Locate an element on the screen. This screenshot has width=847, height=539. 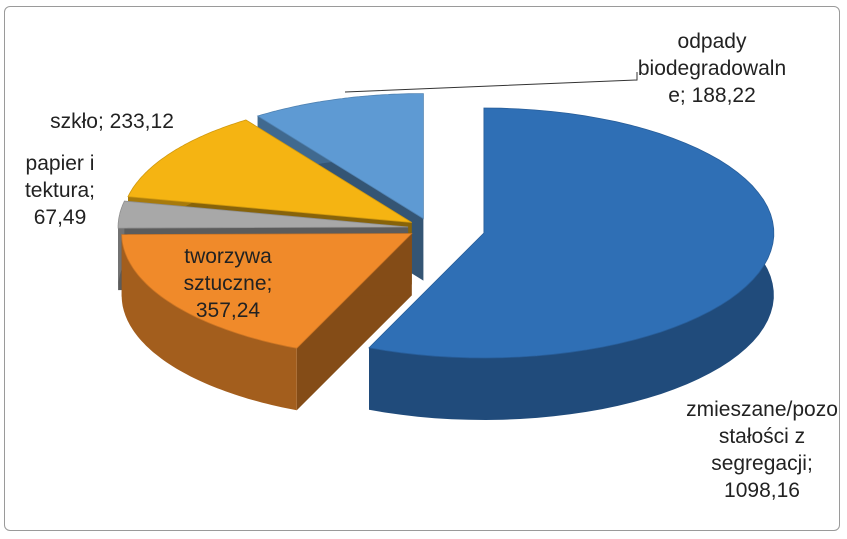
label-value: 67,49 is located at coordinates (60, 217).